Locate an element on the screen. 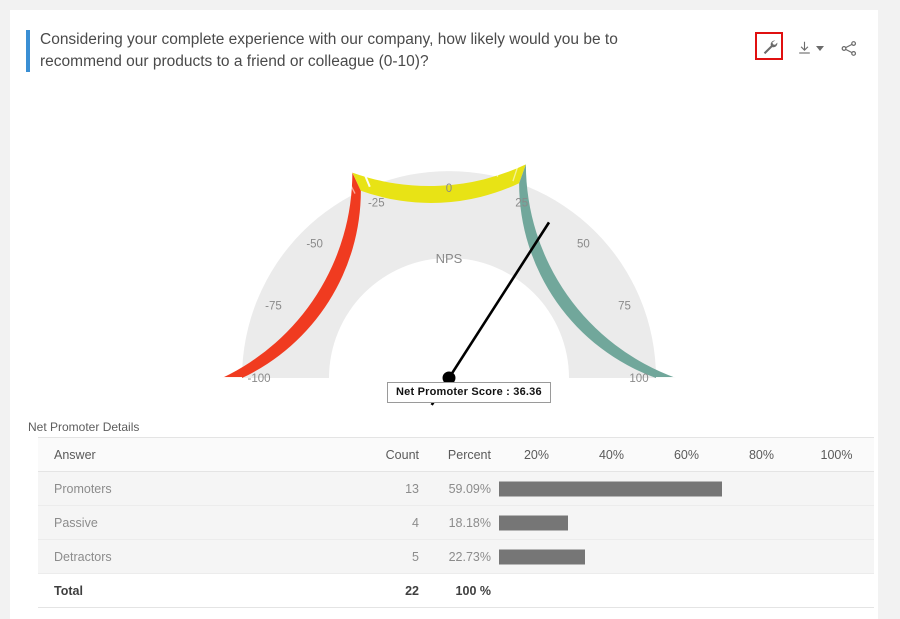 The width and height of the screenshot is (900, 619). chart-toolbar is located at coordinates (807, 47).